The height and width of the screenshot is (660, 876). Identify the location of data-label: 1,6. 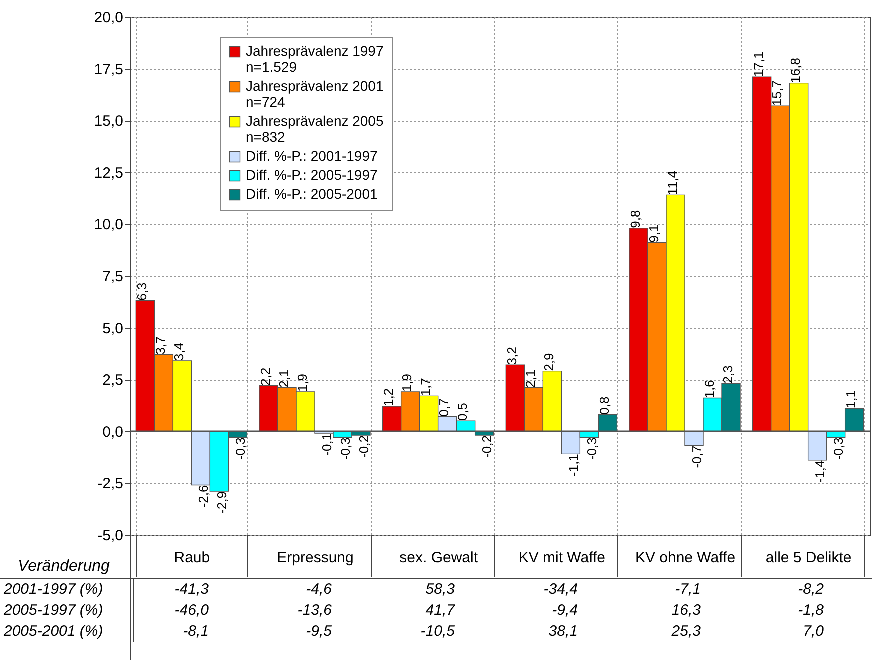
(709, 389).